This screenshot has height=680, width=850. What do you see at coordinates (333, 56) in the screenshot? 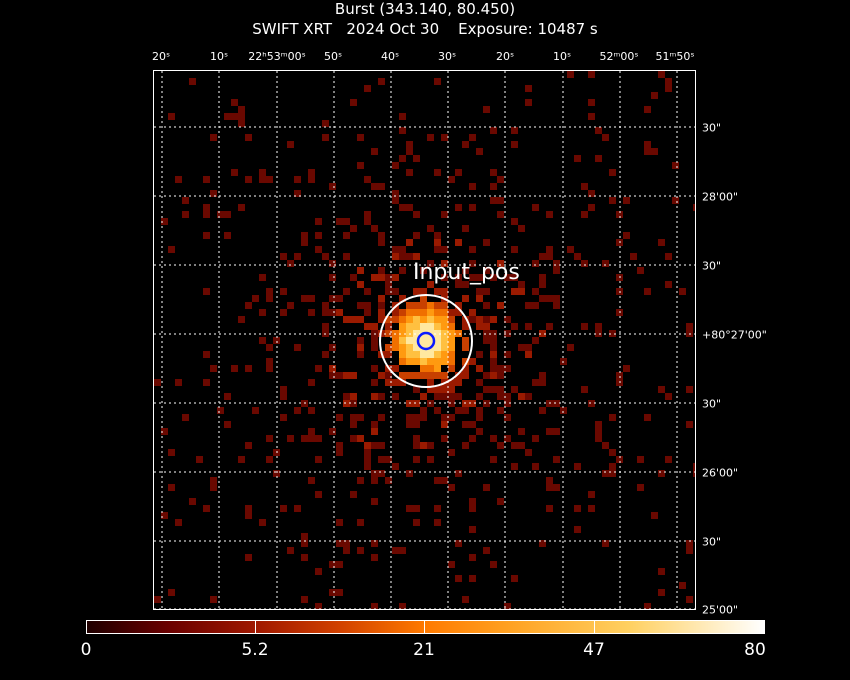
I see `ra-tick-label: 50ˢ` at bounding box center [333, 56].